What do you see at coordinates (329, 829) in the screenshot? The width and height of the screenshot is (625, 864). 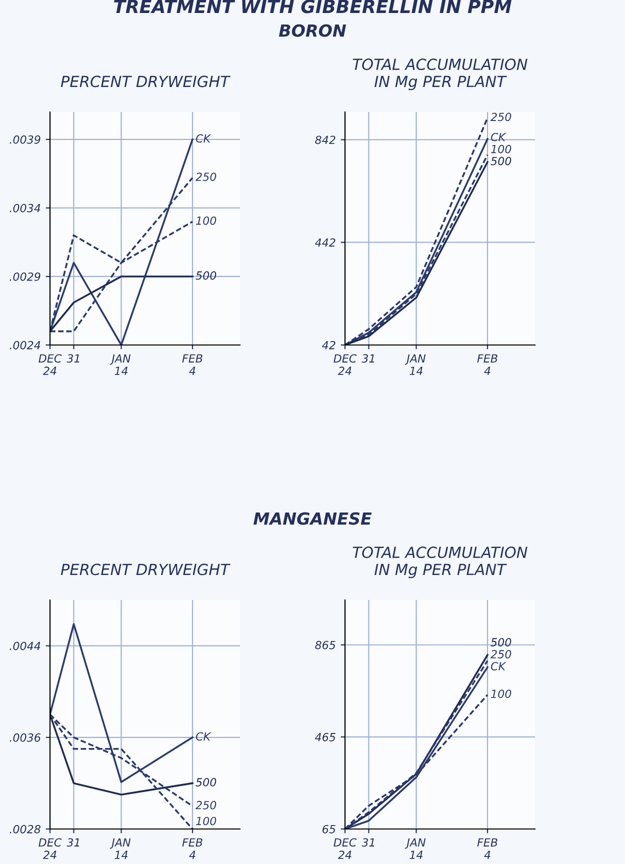 I see `y-tick-label: 65` at bounding box center [329, 829].